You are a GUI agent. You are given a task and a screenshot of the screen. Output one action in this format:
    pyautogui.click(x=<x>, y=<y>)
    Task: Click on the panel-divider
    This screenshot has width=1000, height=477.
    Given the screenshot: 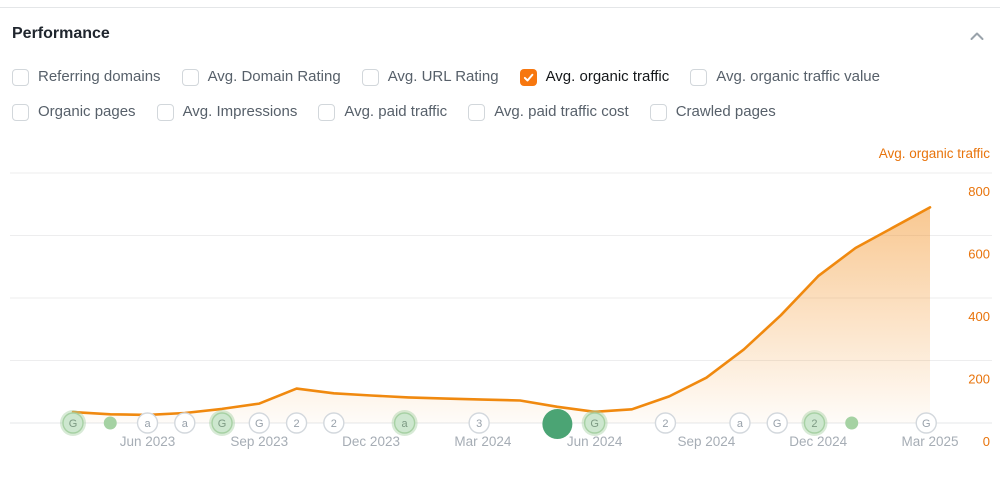 What is the action you would take?
    pyautogui.click(x=500, y=7)
    